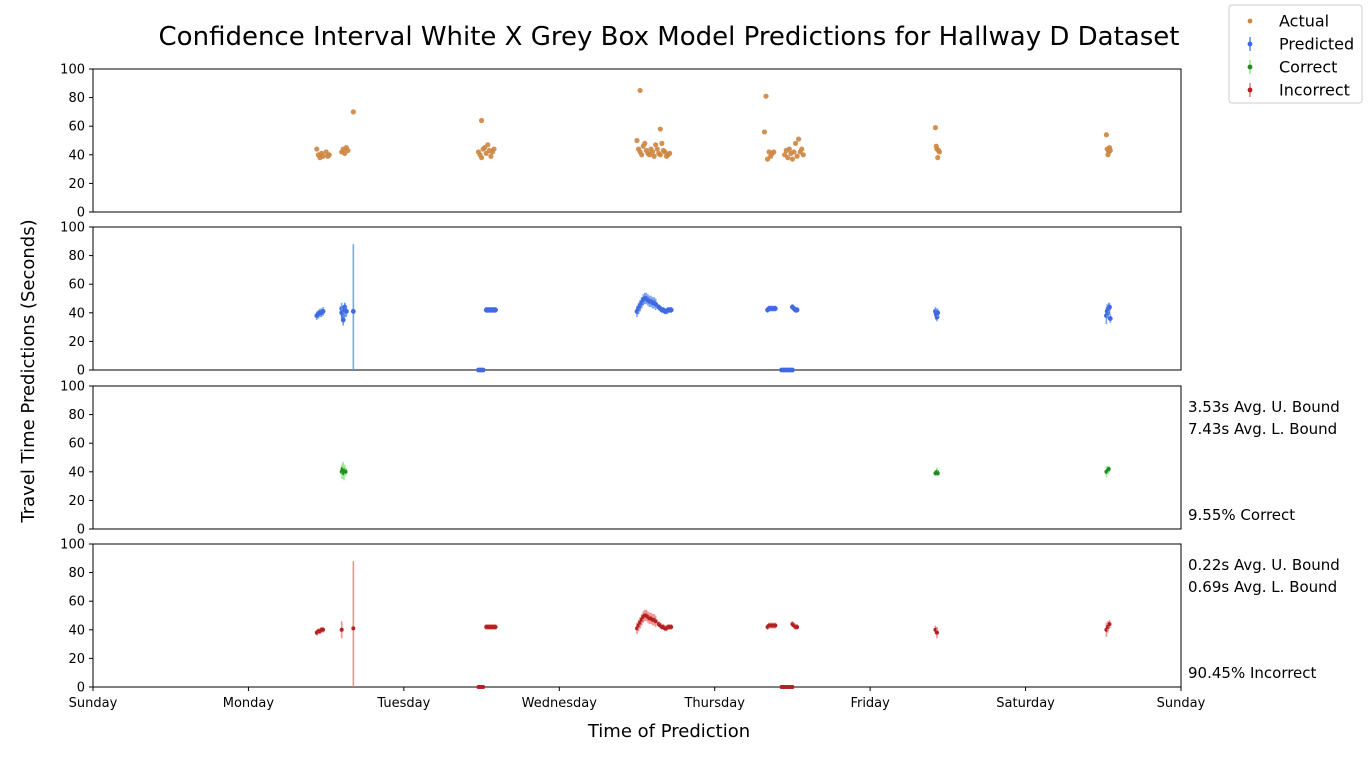 The height and width of the screenshot is (759, 1369). What do you see at coordinates (1314, 90) in the screenshot?
I see `legend-incorrect-label: Incorrect` at bounding box center [1314, 90].